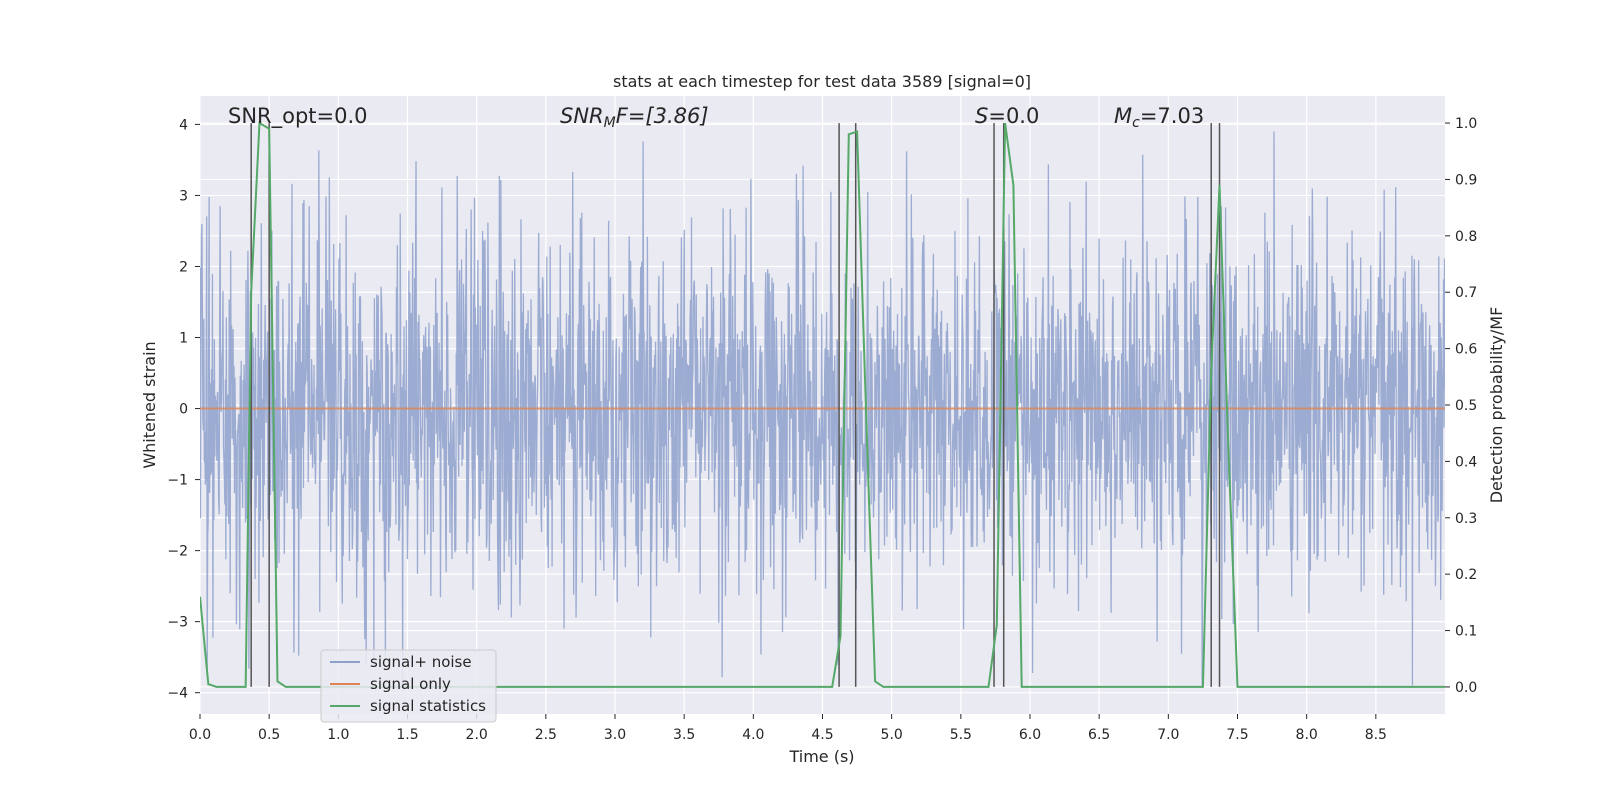  Describe the element at coordinates (407, 735) in the screenshot. I see `x-tick-label: 1.5` at that location.